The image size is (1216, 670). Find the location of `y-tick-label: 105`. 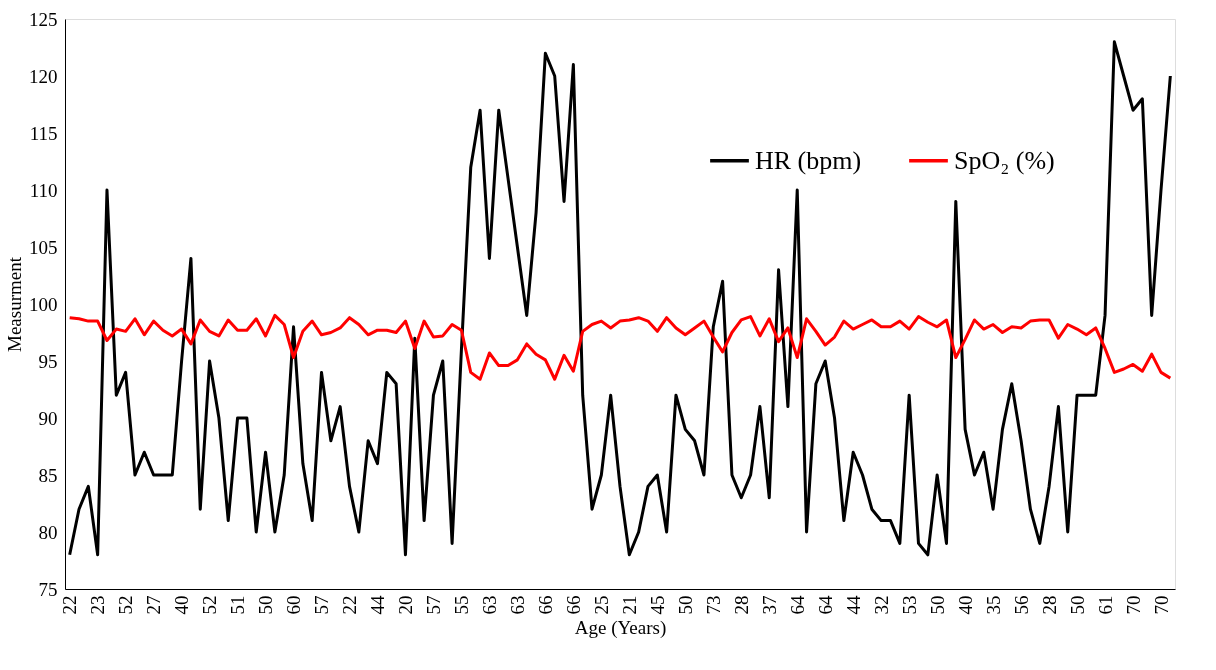

y-tick-label: 105 is located at coordinates (43, 247).